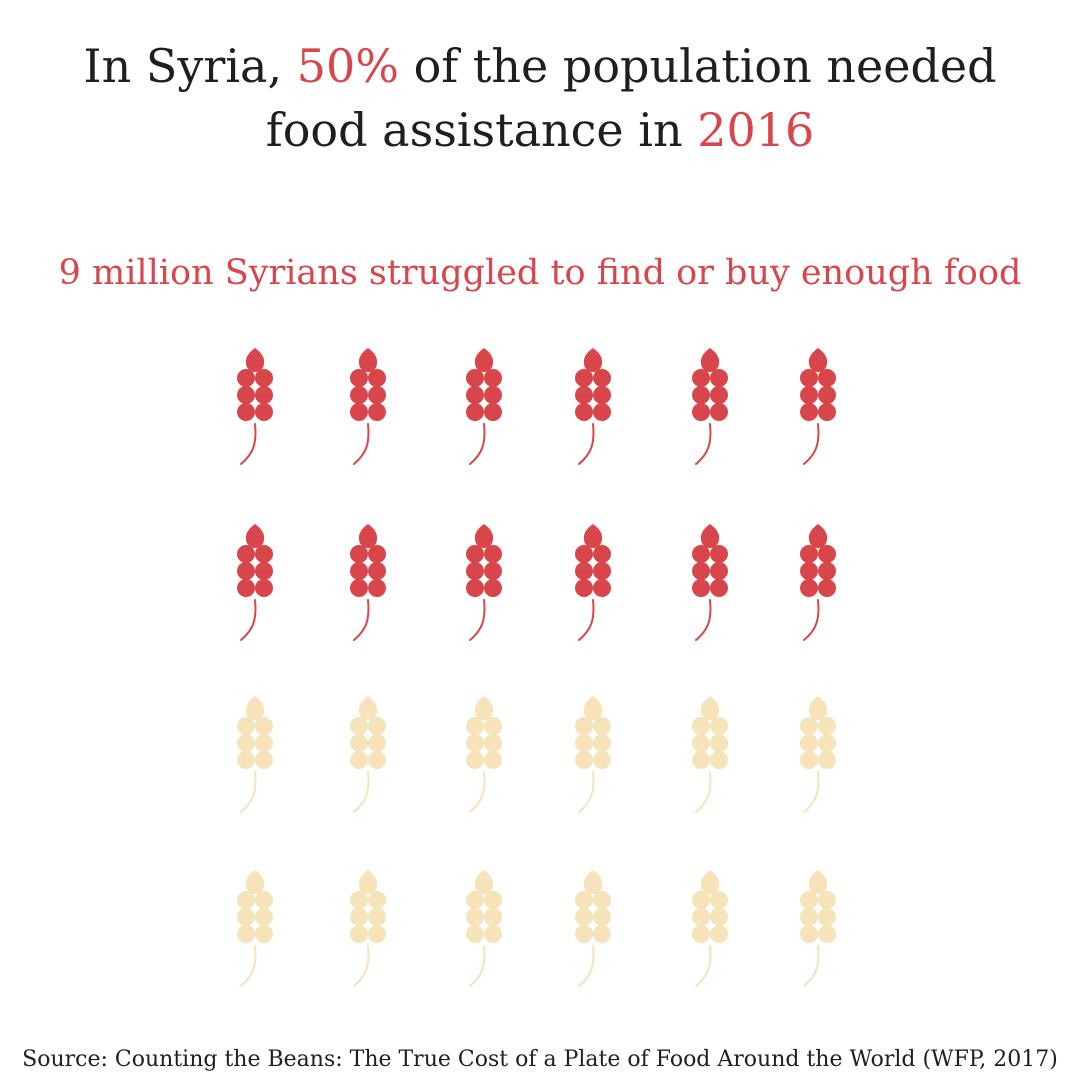 The height and width of the screenshot is (1080, 1080). What do you see at coordinates (756, 130) in the screenshot?
I see `title-year: 2016` at bounding box center [756, 130].